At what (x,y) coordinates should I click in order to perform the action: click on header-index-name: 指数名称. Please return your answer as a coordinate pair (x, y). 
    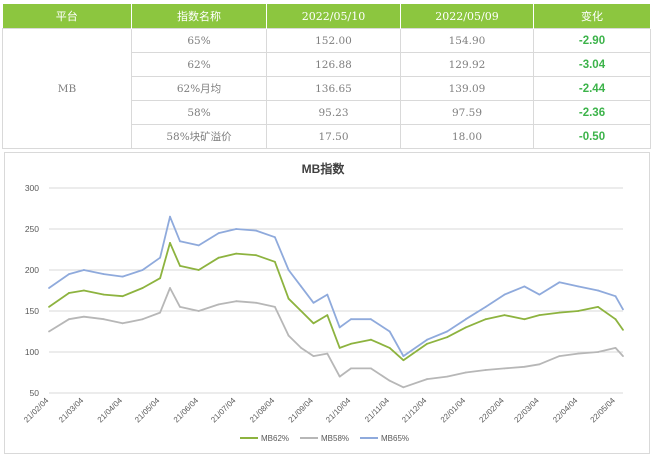
    Looking at the image, I should click on (199, 16).